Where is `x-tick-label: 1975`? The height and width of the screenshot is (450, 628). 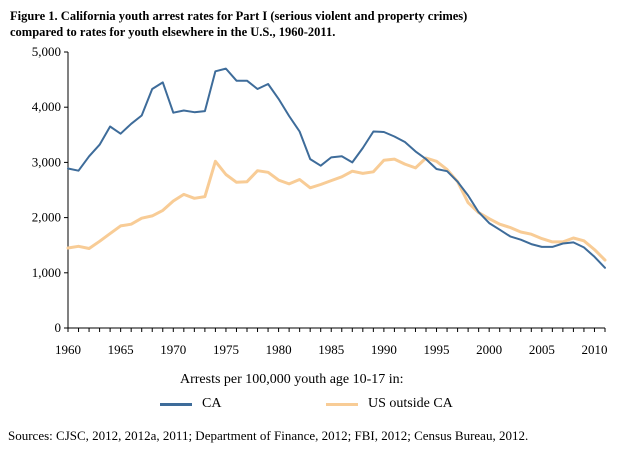 x-tick-label: 1975 is located at coordinates (226, 349).